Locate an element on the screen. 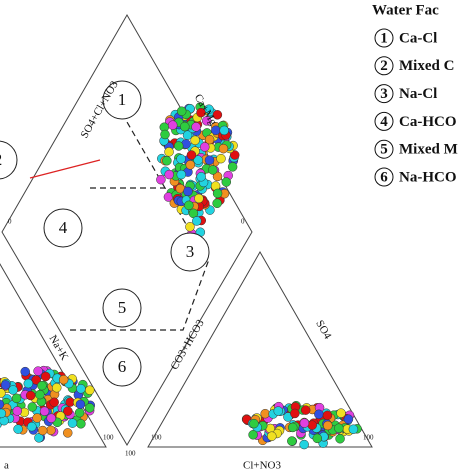 The image size is (474, 474). legend-number: 1 is located at coordinates (384, 38).